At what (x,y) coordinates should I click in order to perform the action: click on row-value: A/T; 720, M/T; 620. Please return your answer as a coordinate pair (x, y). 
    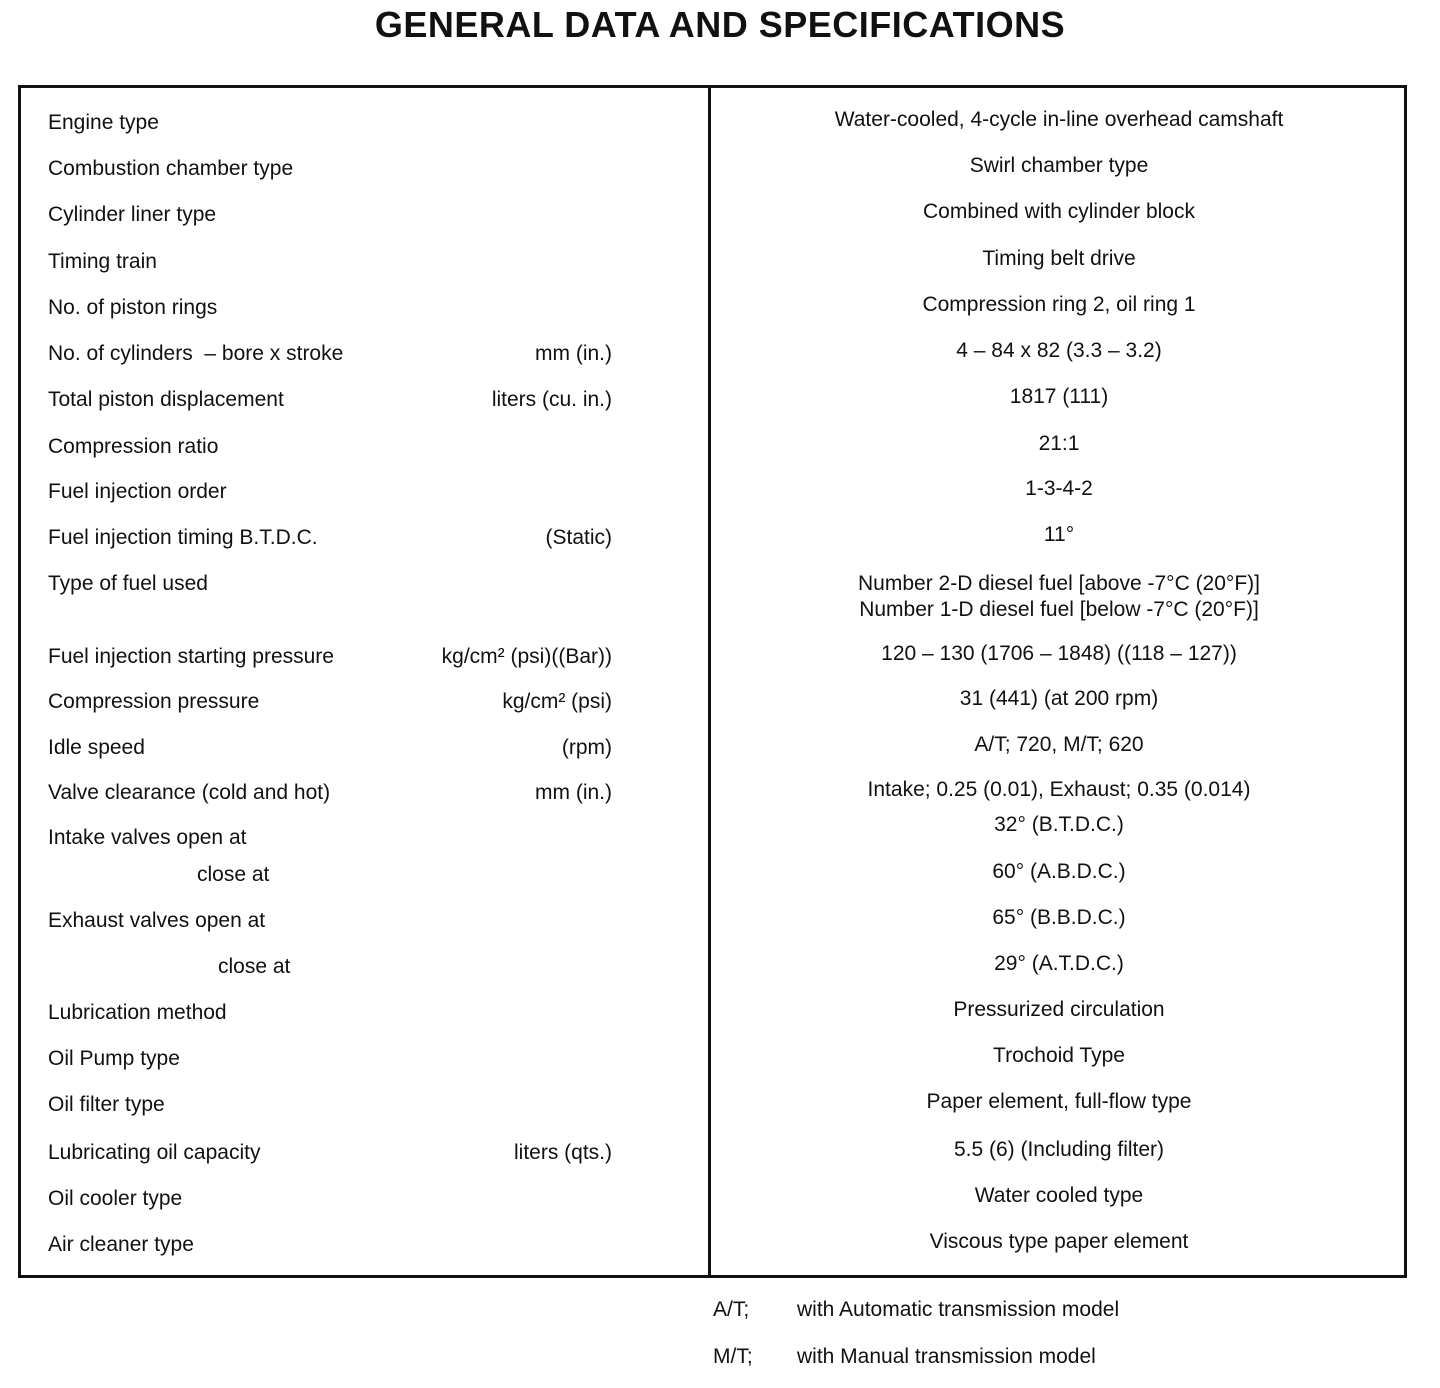
    Looking at the image, I should click on (1059, 744).